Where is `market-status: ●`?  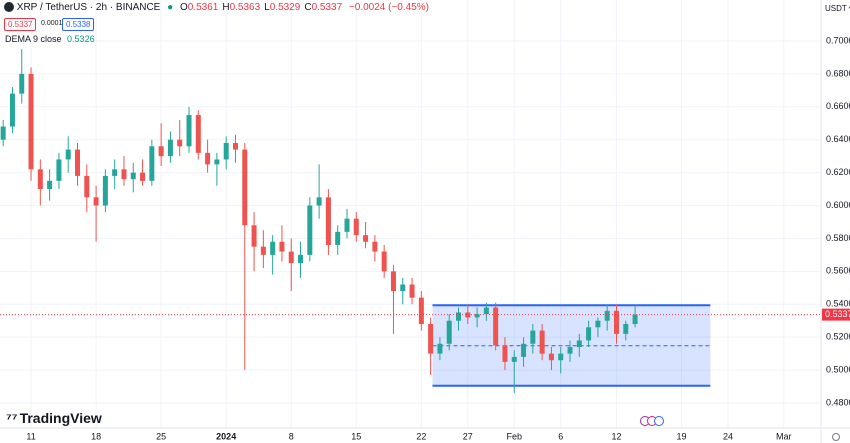
market-status: ● is located at coordinates (170, 7).